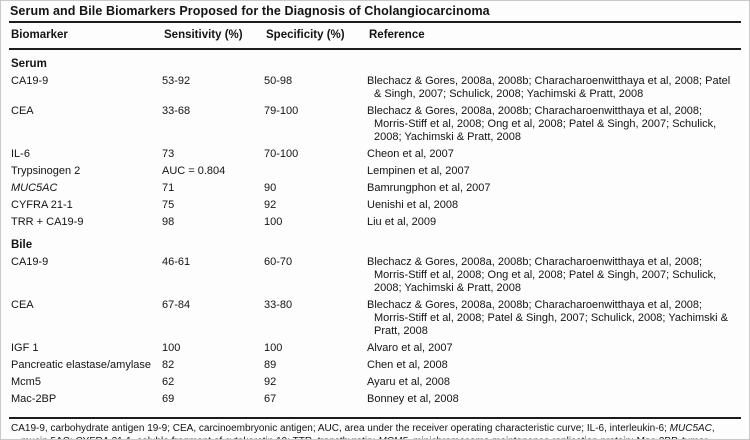 The width and height of the screenshot is (750, 440). I want to click on sensitivity-cell: 46-61, so click(176, 262).